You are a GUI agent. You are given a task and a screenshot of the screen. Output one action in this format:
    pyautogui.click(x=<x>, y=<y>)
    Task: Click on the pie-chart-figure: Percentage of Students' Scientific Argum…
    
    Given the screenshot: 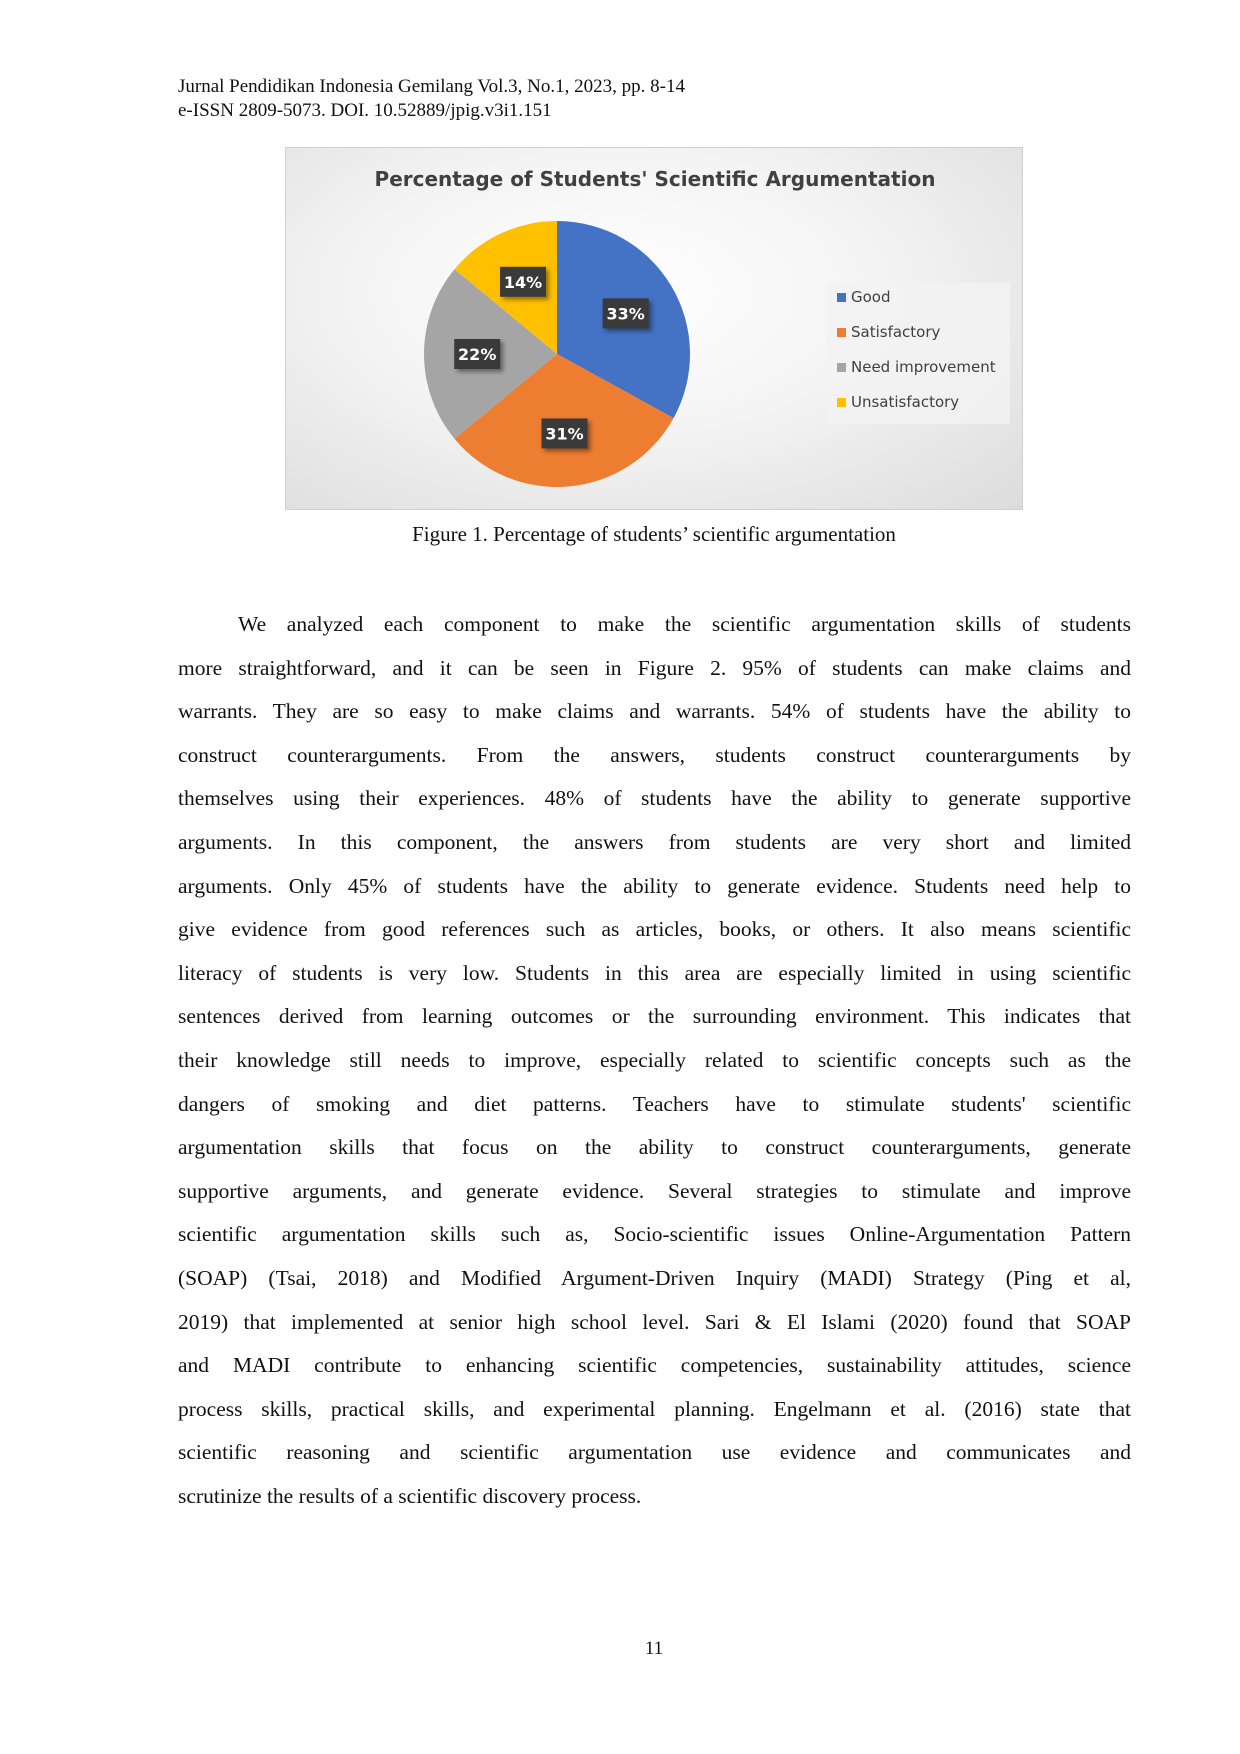 What is the action you would take?
    pyautogui.click(x=654, y=328)
    